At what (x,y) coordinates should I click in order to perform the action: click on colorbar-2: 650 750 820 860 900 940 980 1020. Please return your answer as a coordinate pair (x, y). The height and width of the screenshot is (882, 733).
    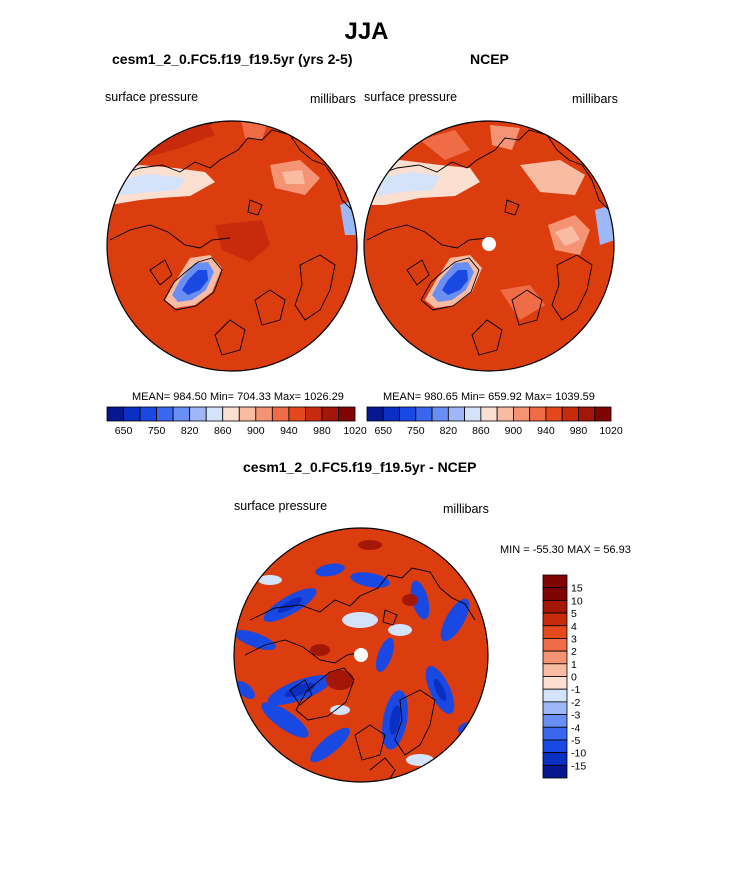
    Looking at the image, I should click on (494, 421).